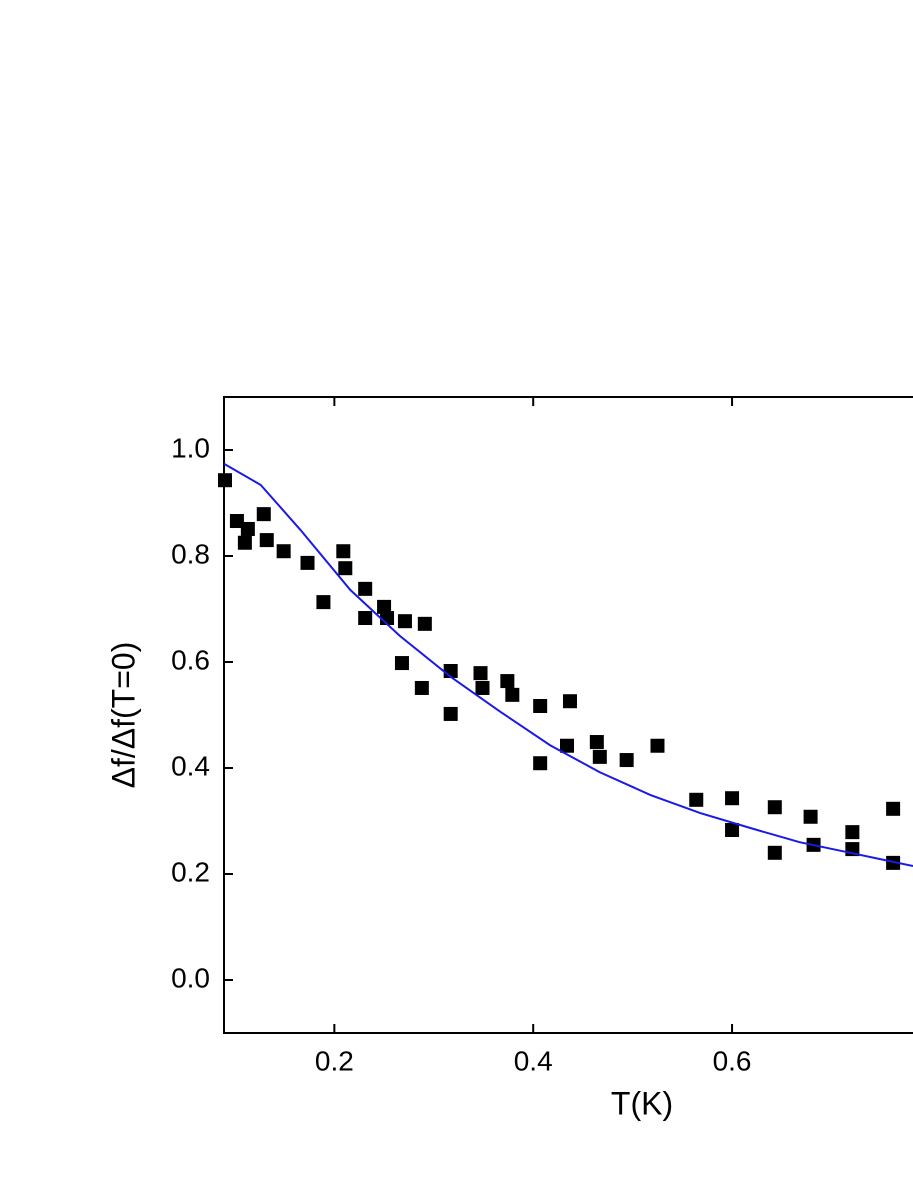 This screenshot has height=1182, width=913. Describe the element at coordinates (190, 765) in the screenshot. I see `y-tick-label: 0.4` at that location.